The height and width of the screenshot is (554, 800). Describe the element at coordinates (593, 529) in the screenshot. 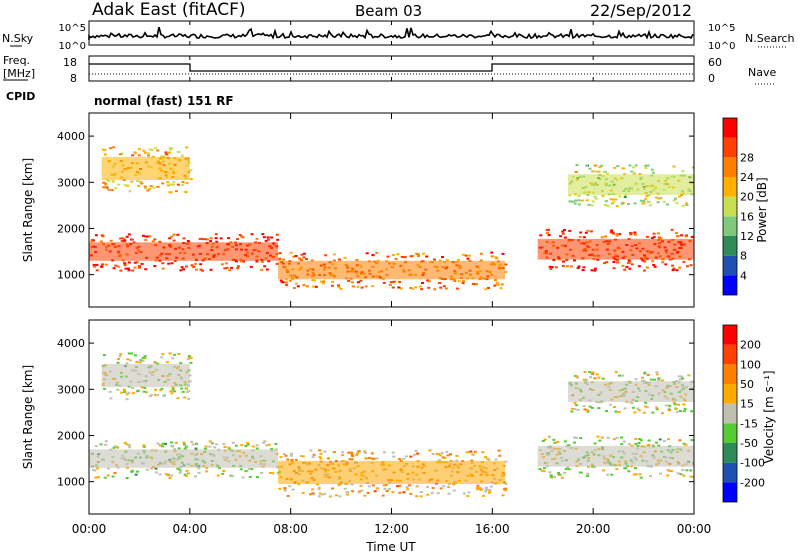

I see `x-tick-label: 20:00` at that location.